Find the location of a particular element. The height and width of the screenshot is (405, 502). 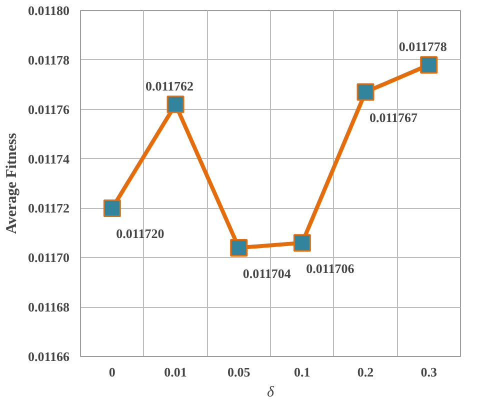

data-label: 0.011720 is located at coordinates (140, 234).